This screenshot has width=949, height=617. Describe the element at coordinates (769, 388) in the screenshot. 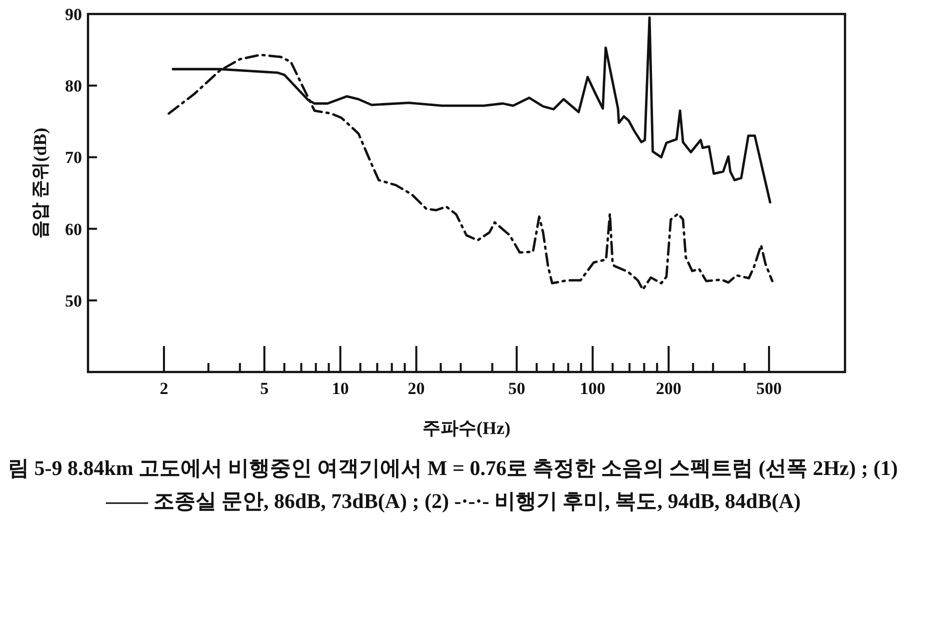

I see `x-tick-label: 500` at that location.